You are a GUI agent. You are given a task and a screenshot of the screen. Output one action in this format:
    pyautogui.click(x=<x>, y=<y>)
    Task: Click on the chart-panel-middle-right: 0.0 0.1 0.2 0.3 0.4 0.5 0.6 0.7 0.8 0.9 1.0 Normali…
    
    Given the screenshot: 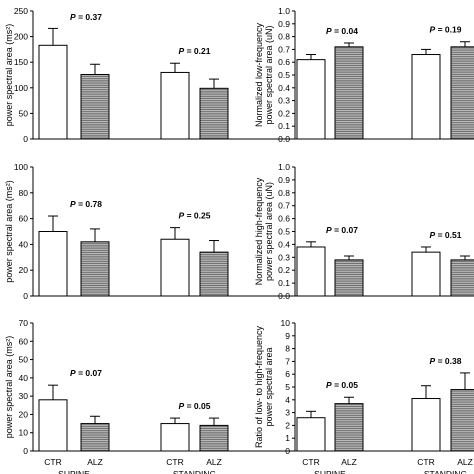 What is the action you would take?
    pyautogui.click(x=364, y=231)
    